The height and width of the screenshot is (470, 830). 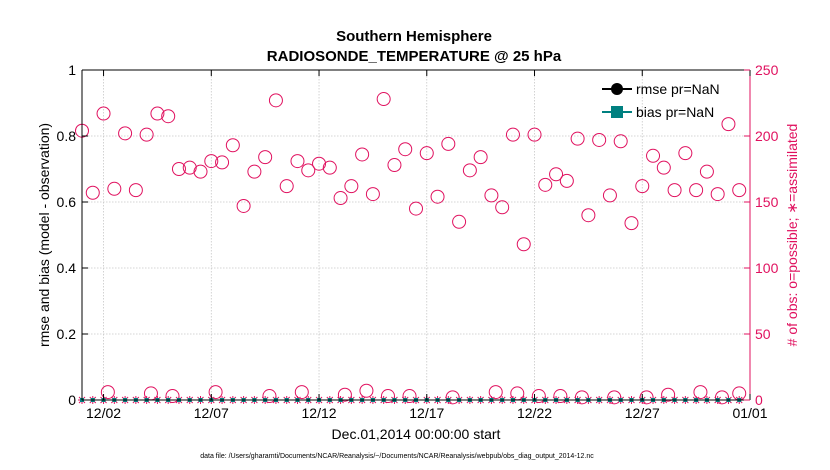 What do you see at coordinates (426, 413) in the screenshot?
I see `x-tick-label: 12/17` at bounding box center [426, 413].